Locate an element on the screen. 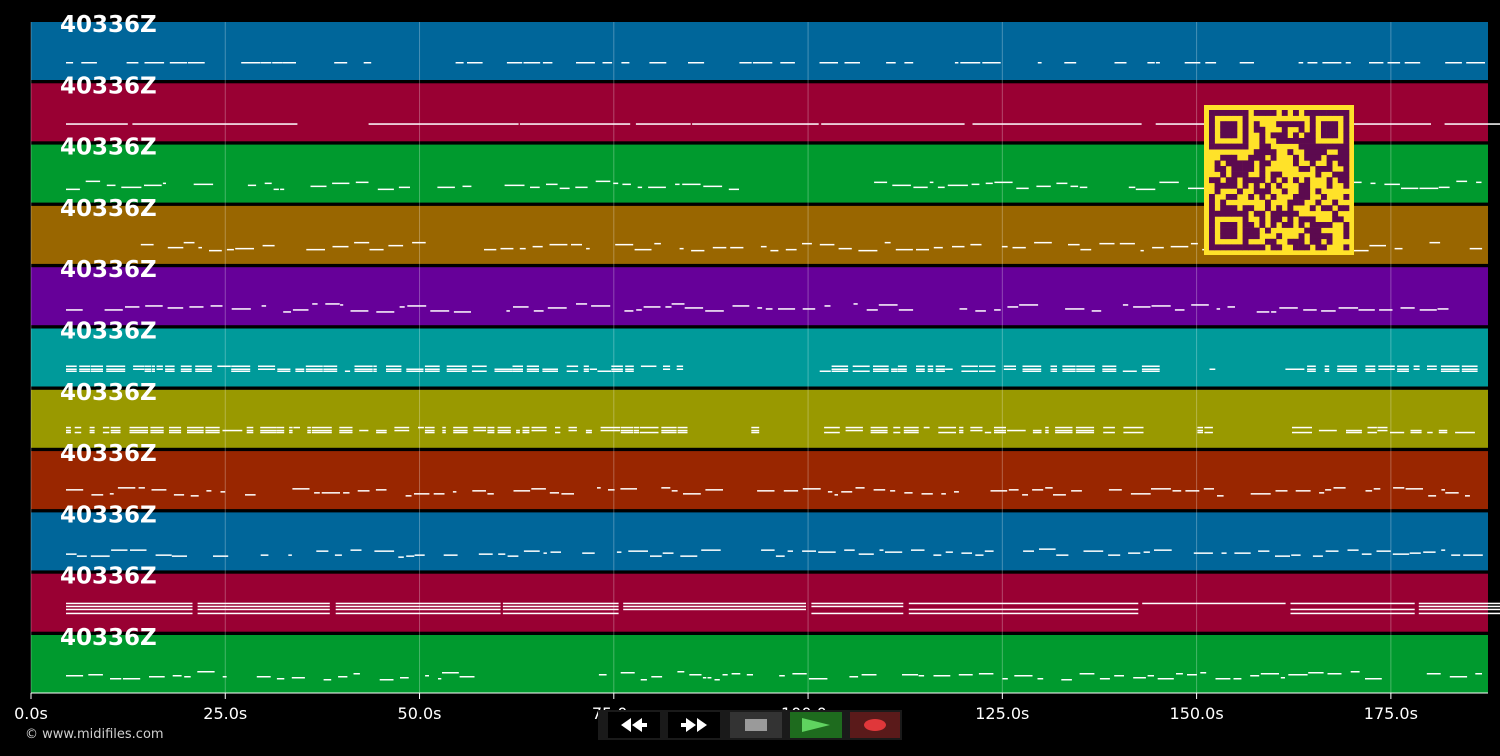 Image resolution: width=1500 pixels, height=756 pixels. stop-button is located at coordinates (756, 725).